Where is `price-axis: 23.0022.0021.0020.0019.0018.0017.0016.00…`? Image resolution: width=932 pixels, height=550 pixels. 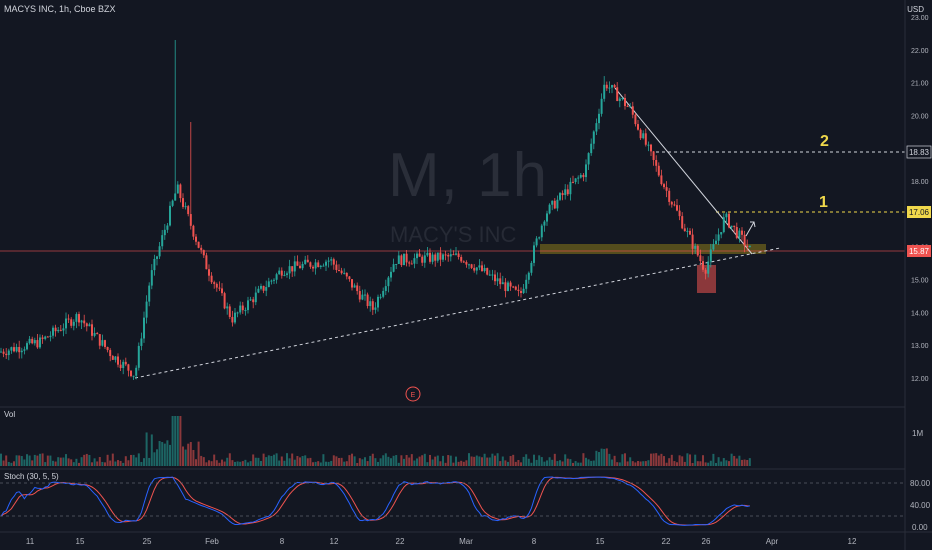
price-axis: 23.0022.0021.0020.0019.0018.0017.0016.00… is located at coordinates (920, 199).